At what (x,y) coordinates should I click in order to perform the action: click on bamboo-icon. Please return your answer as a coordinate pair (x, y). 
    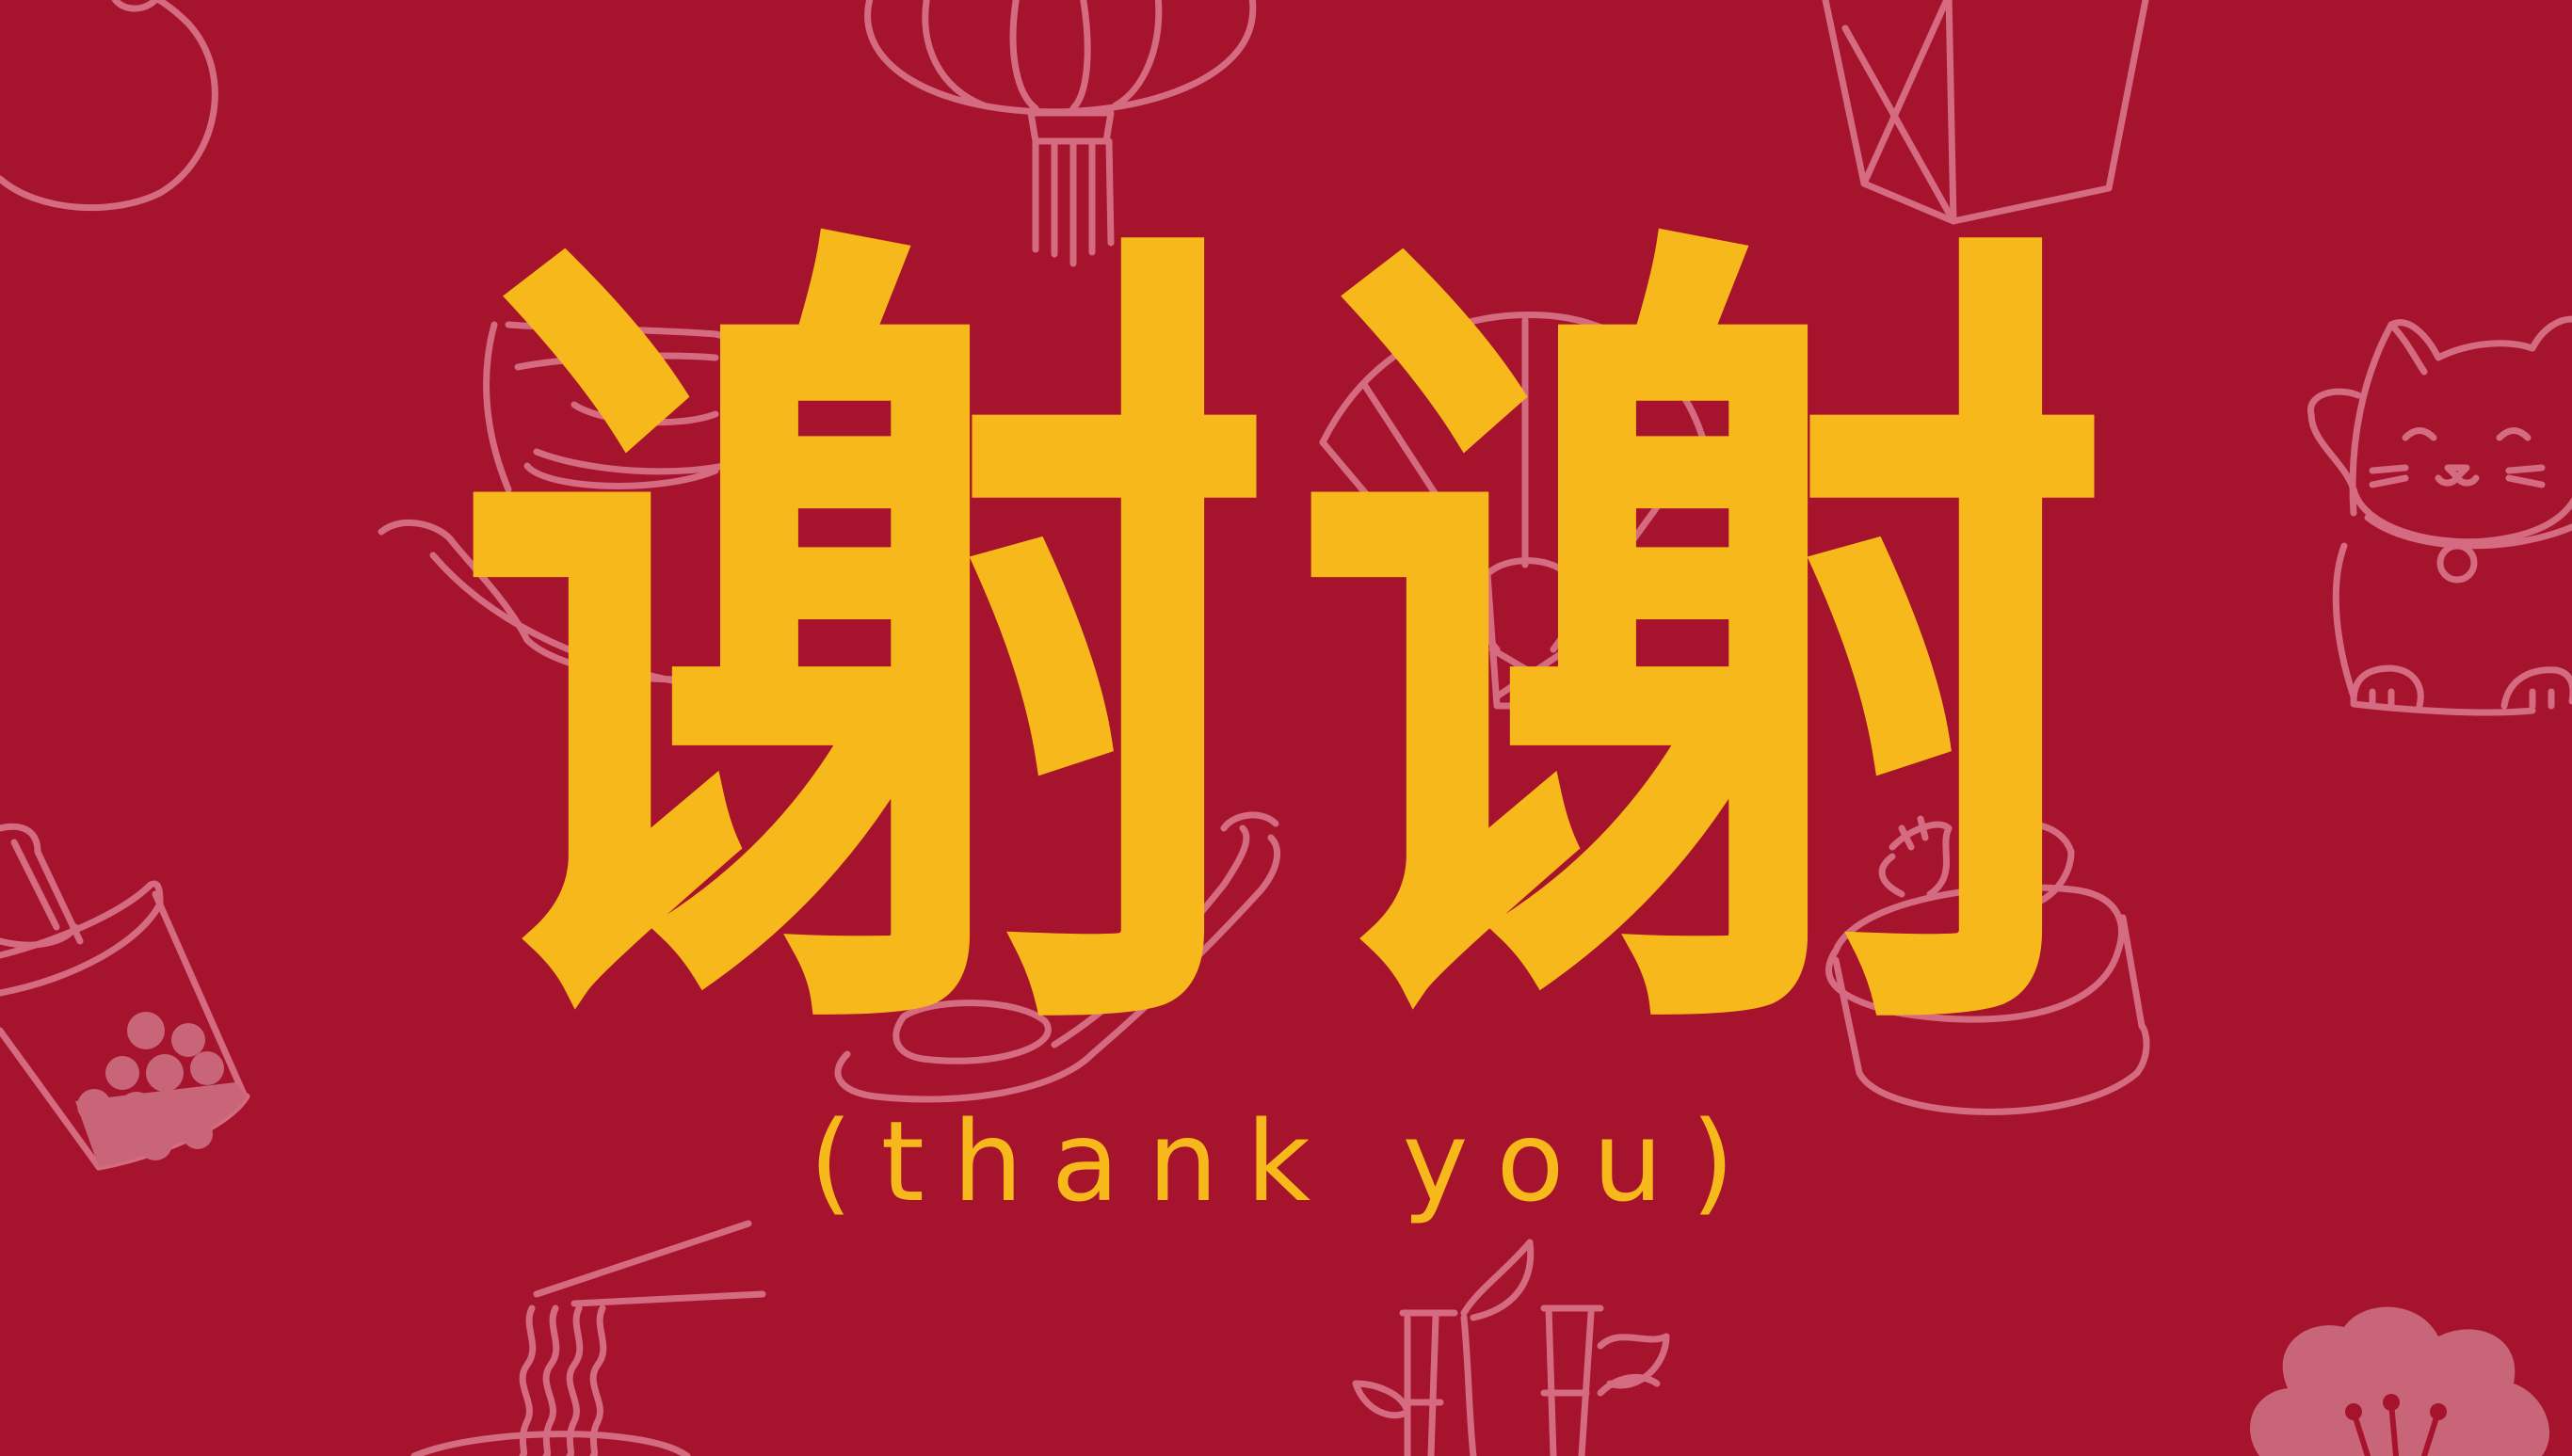
    Looking at the image, I should click on (1511, 1349).